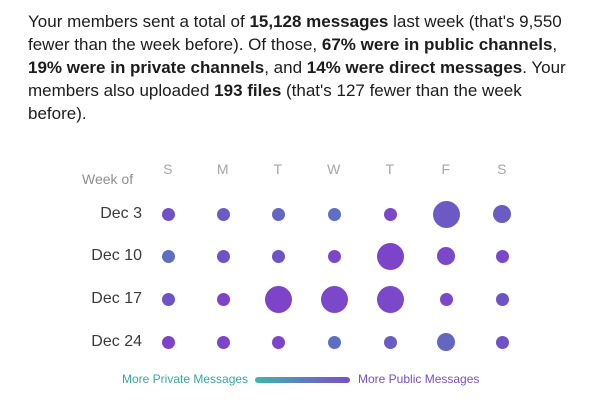 Image resolution: width=592 pixels, height=409 pixels. Describe the element at coordinates (248, 90) in the screenshot. I see `summary-highlight: 193 files` at that location.